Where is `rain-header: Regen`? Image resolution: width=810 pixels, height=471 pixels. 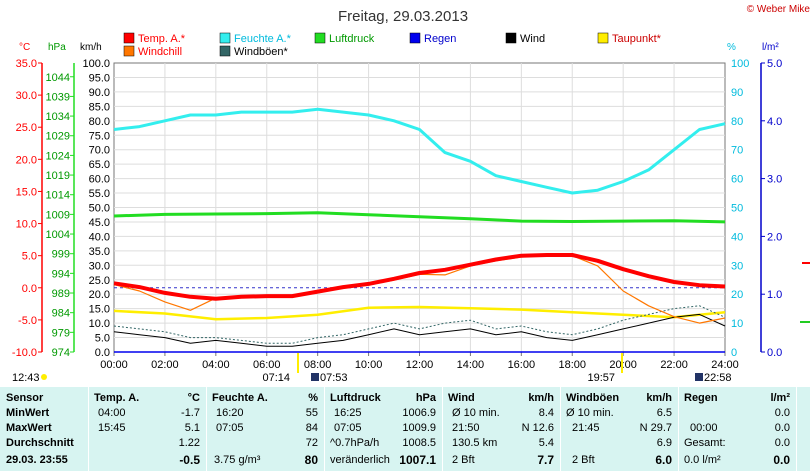 rain-header: Regen is located at coordinates (701, 398).